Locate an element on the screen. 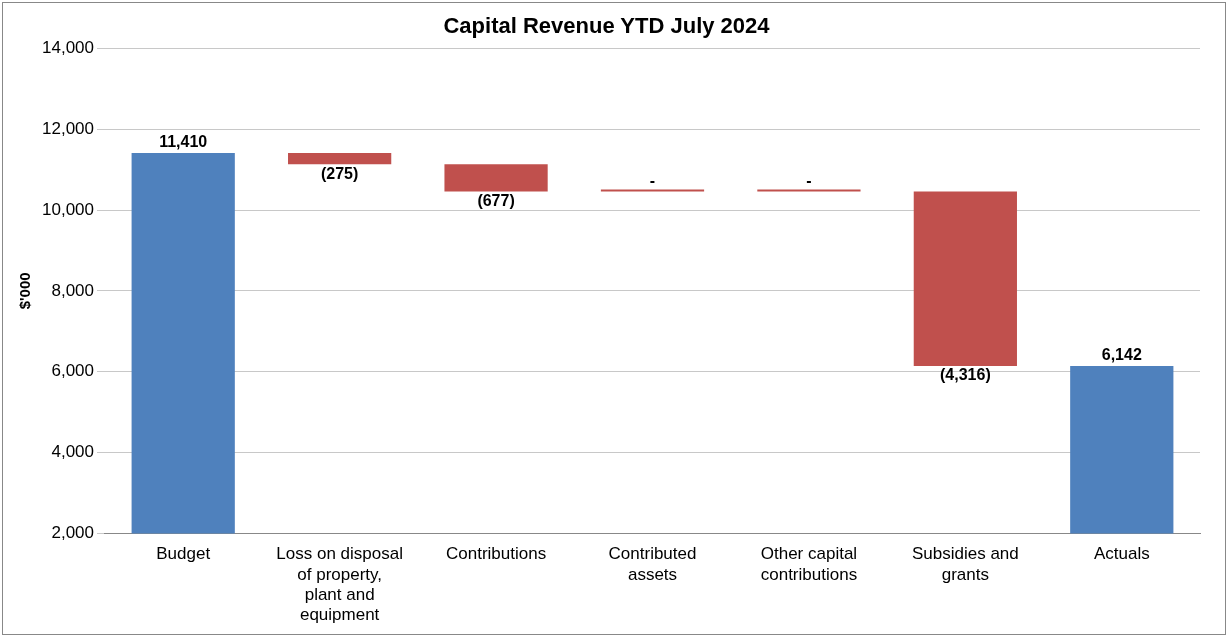  y-tick-label: 12,000 is located at coordinates (68, 128).